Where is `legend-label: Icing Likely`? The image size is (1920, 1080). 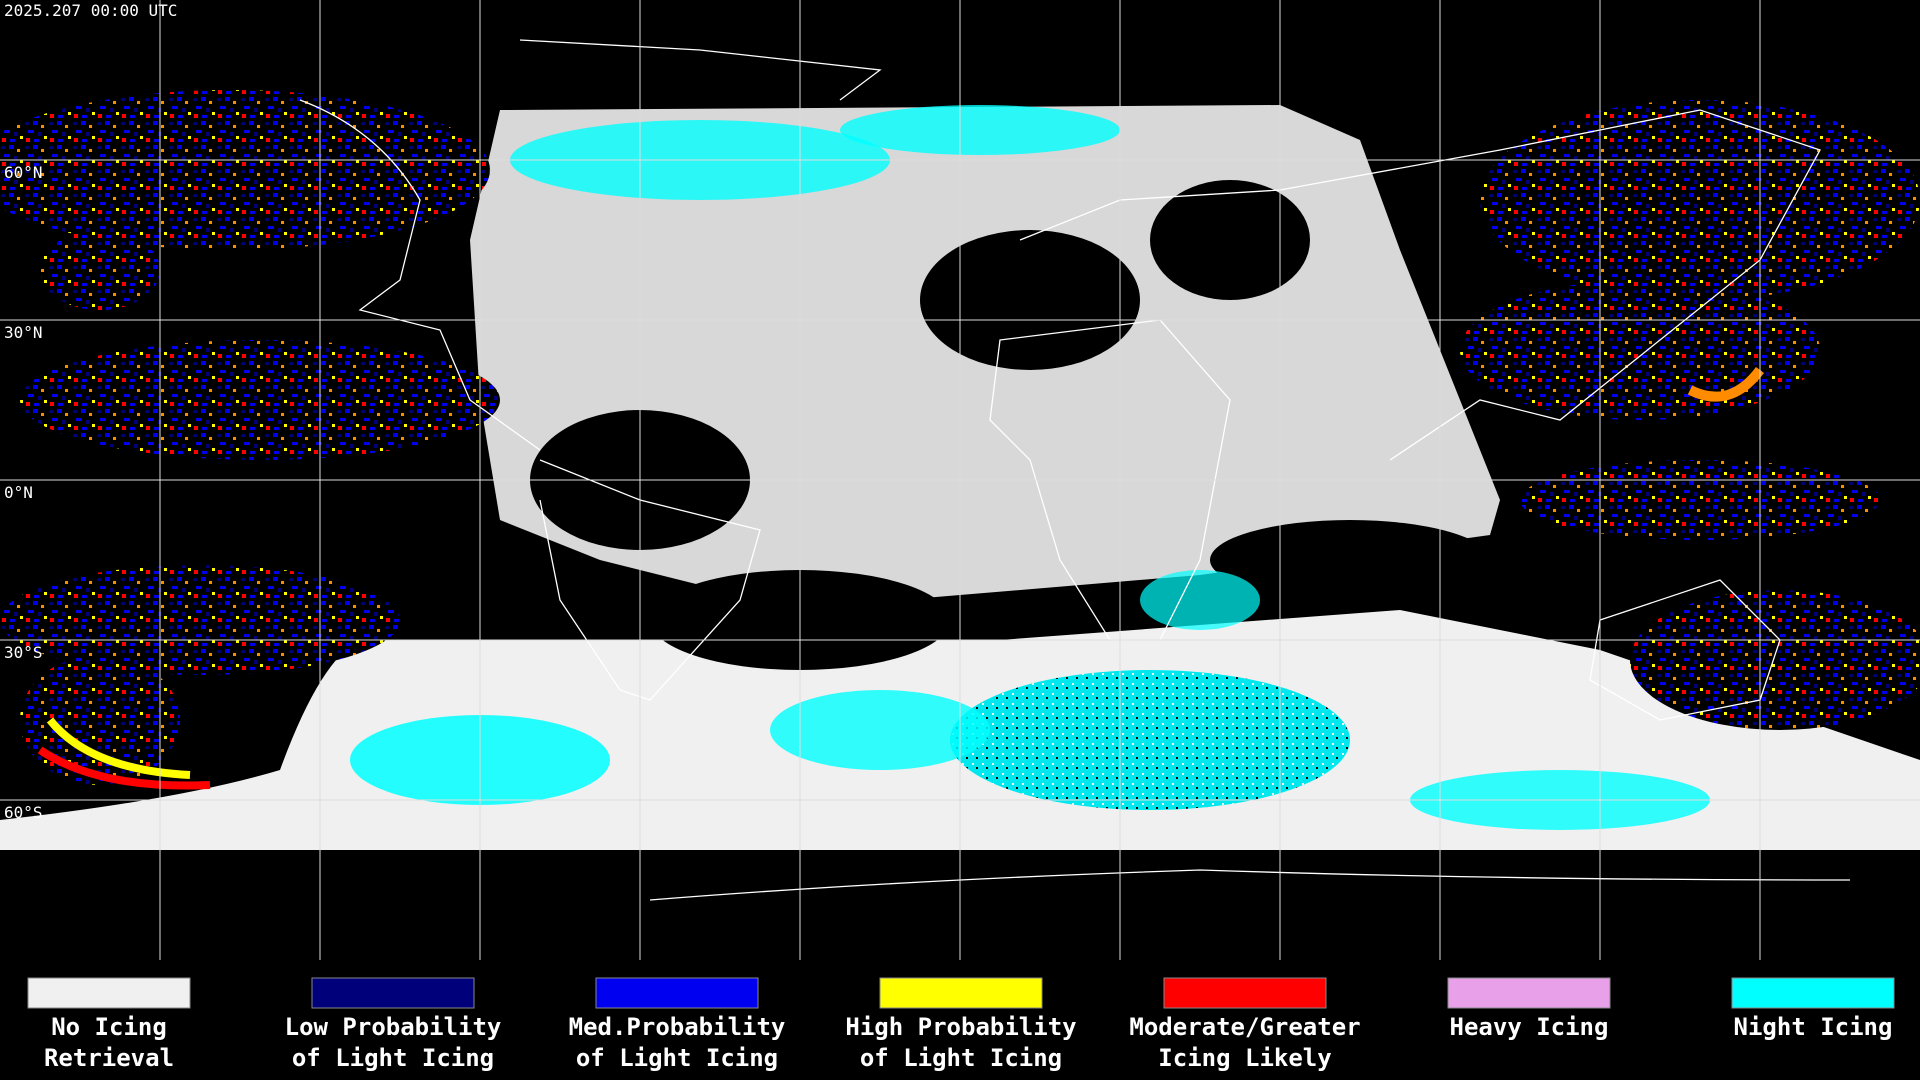
legend-label: Icing Likely is located at coordinates (1244, 1058).